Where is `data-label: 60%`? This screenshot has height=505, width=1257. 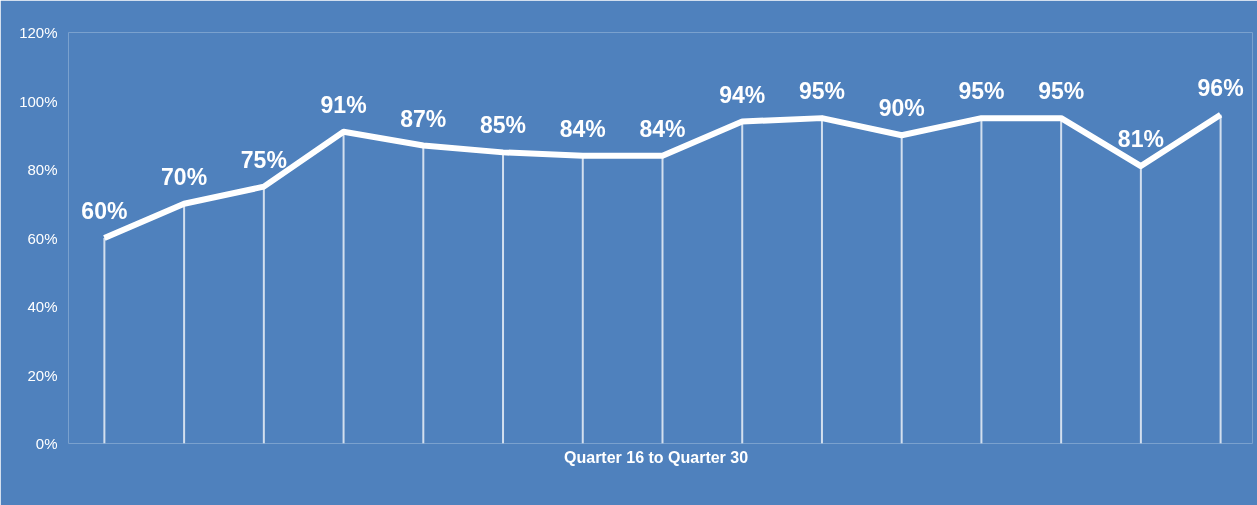
data-label: 60% is located at coordinates (104, 211).